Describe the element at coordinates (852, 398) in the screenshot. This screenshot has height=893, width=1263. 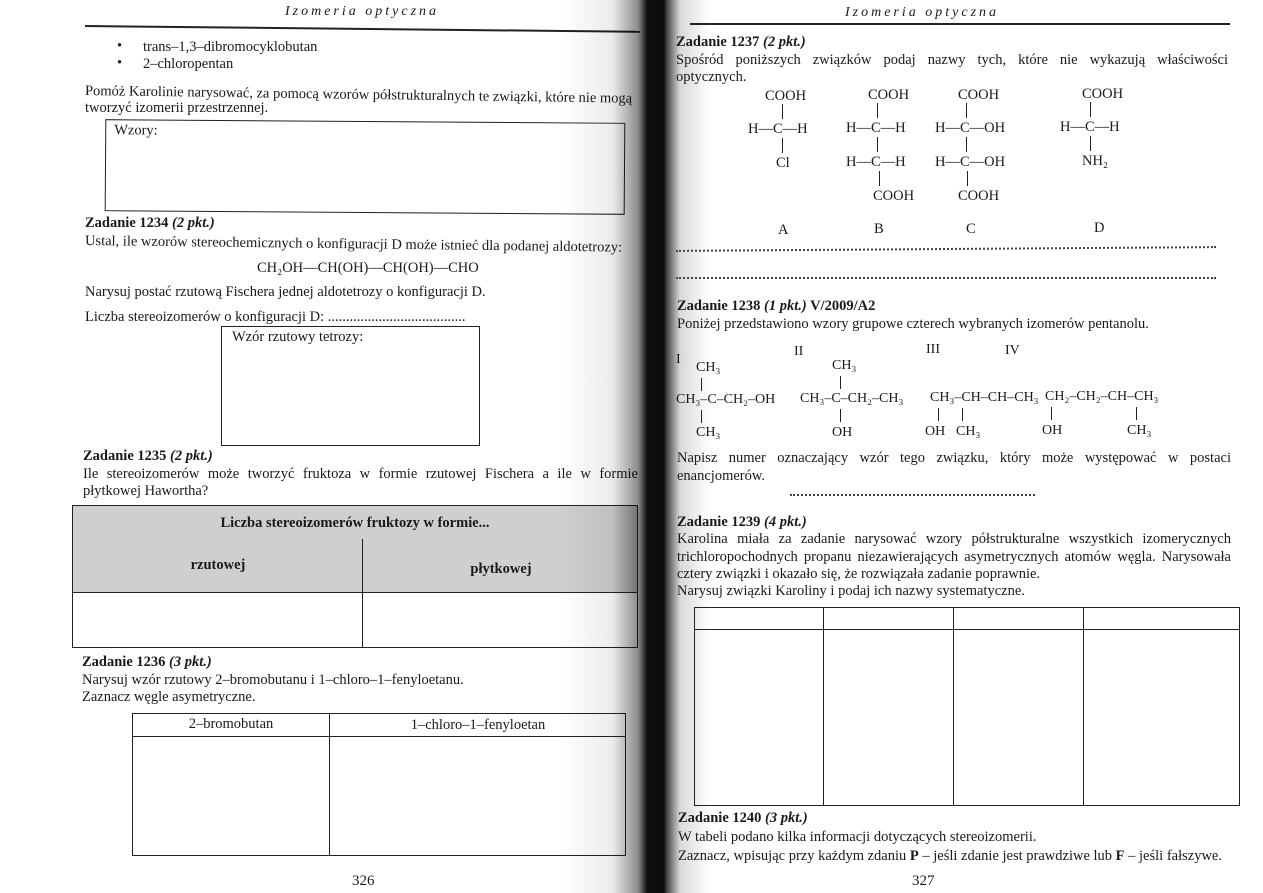
I see `formula-main-chain: CH₃–C–CH₂–CH₃` at that location.